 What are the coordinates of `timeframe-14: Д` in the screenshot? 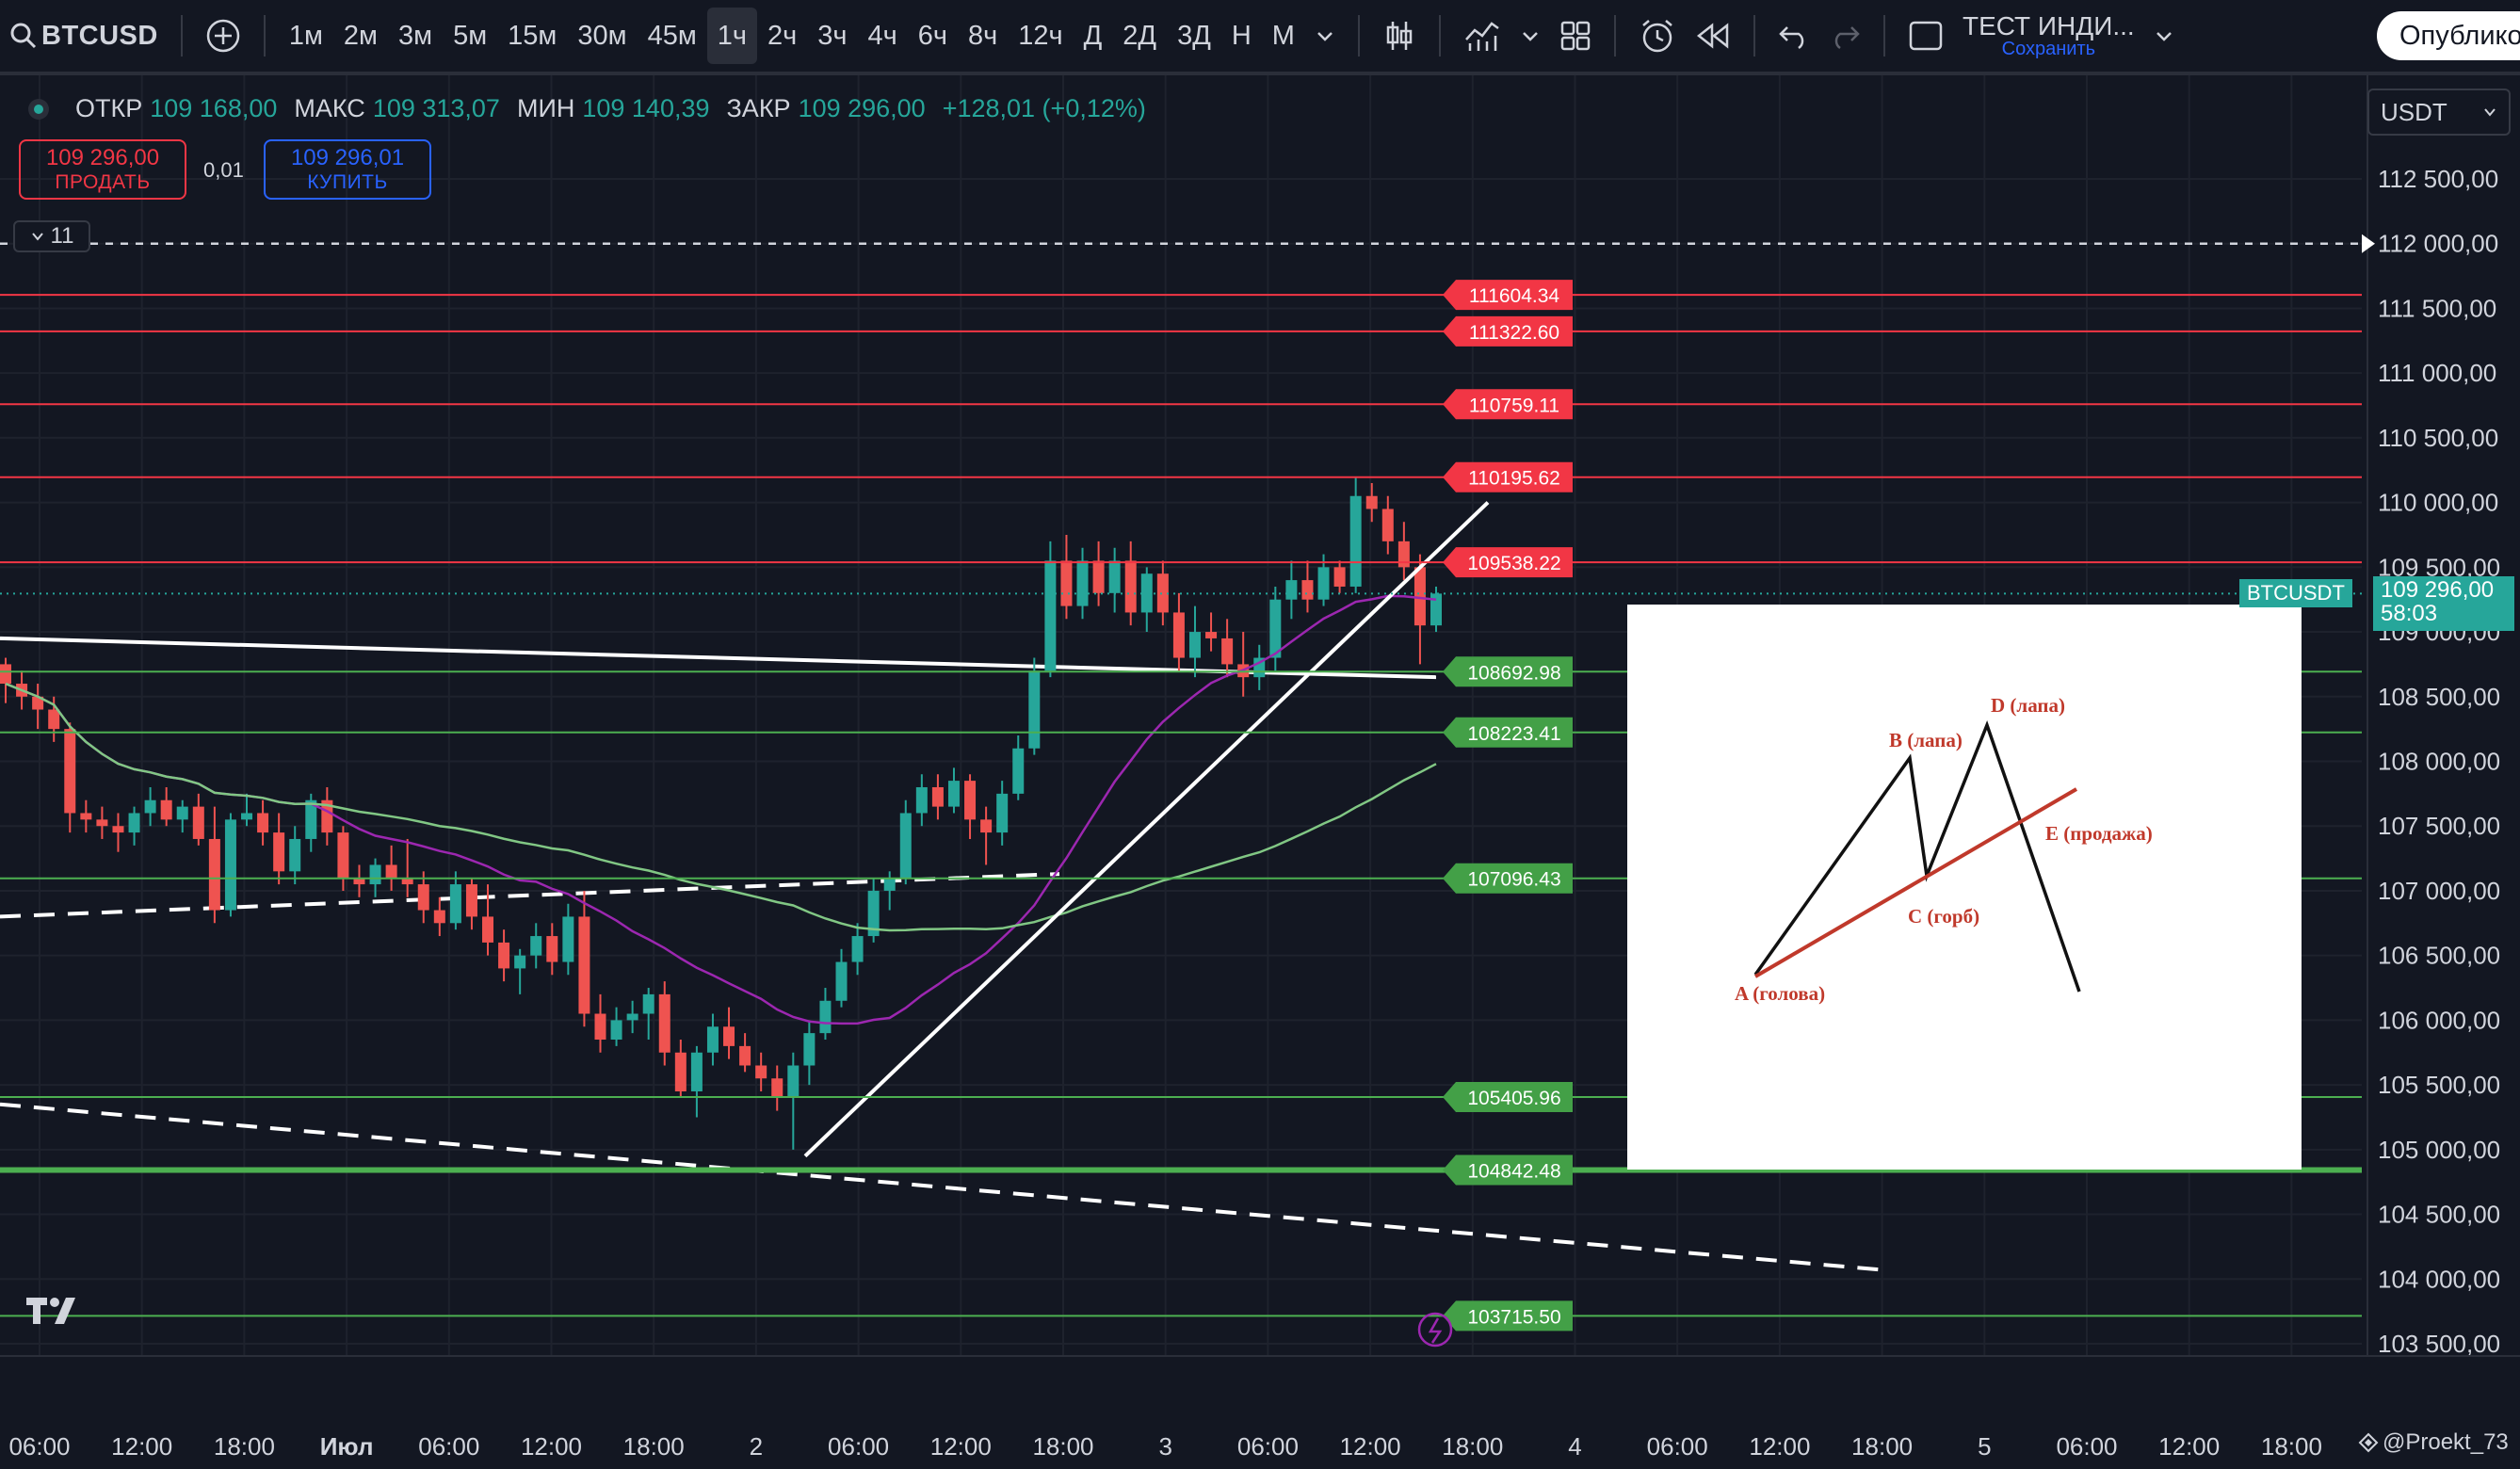 It's located at (1093, 35).